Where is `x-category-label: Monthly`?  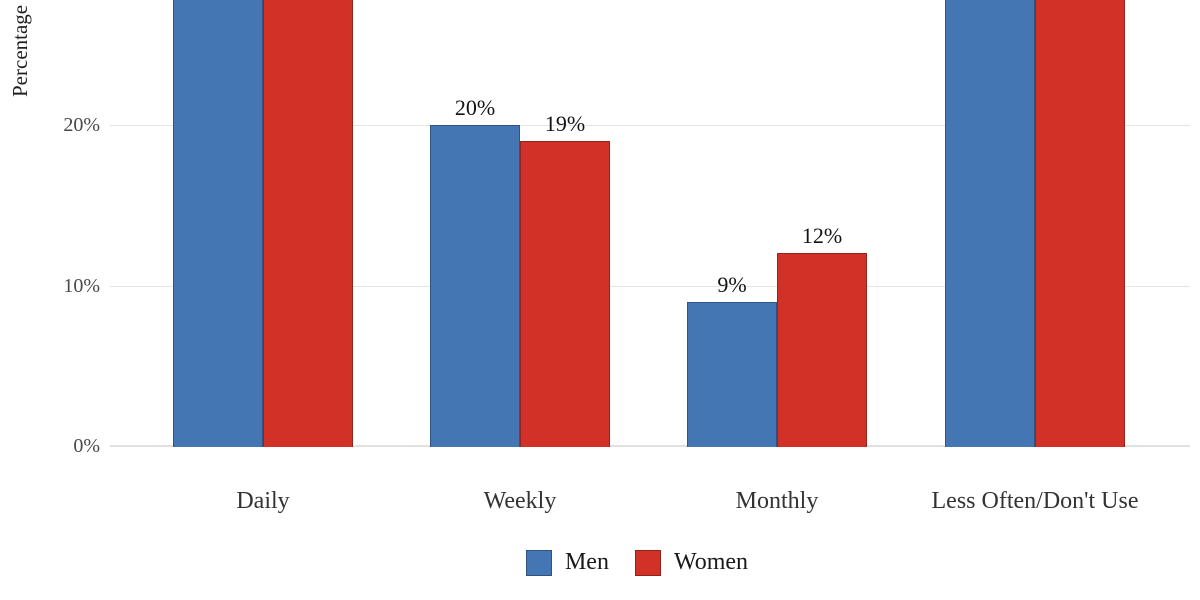
x-category-label: Monthly is located at coordinates (777, 501).